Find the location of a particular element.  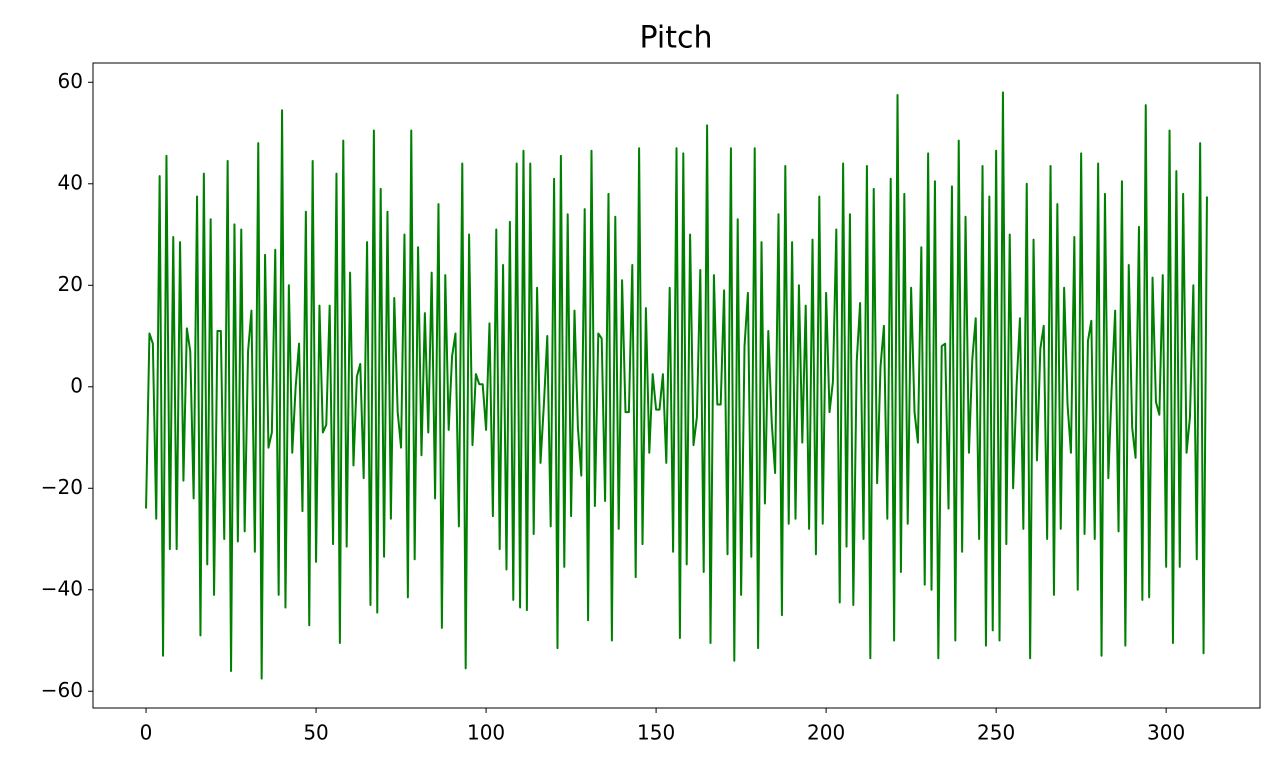

y-tick-label: −40 is located at coordinates (62, 588).